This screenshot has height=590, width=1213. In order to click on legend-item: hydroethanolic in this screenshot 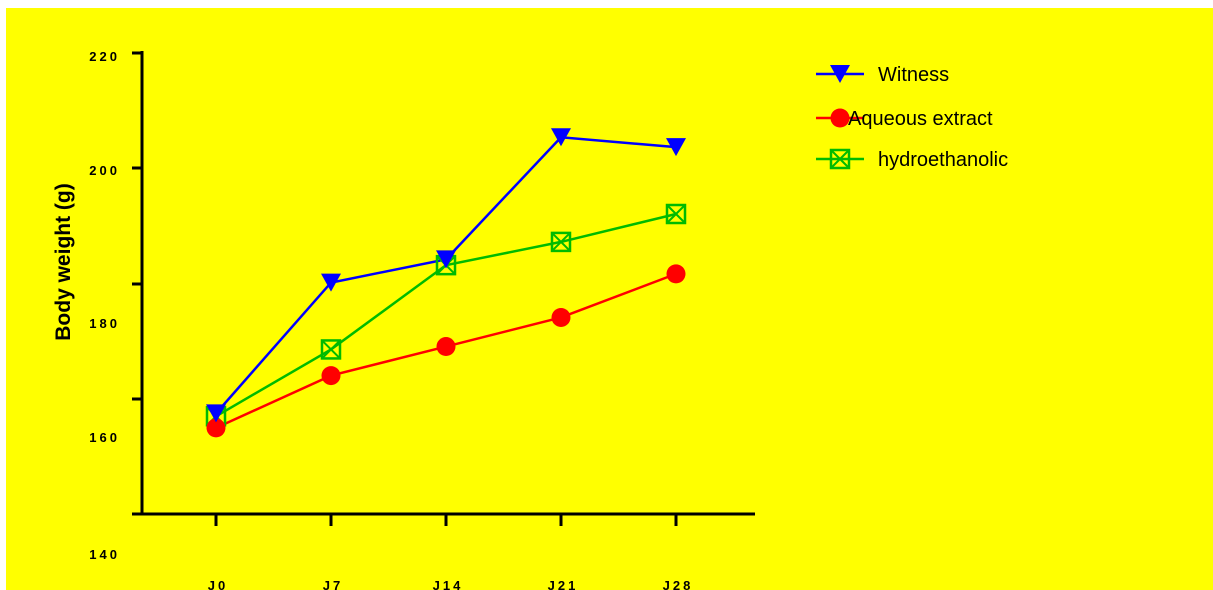, I will do `click(912, 160)`.